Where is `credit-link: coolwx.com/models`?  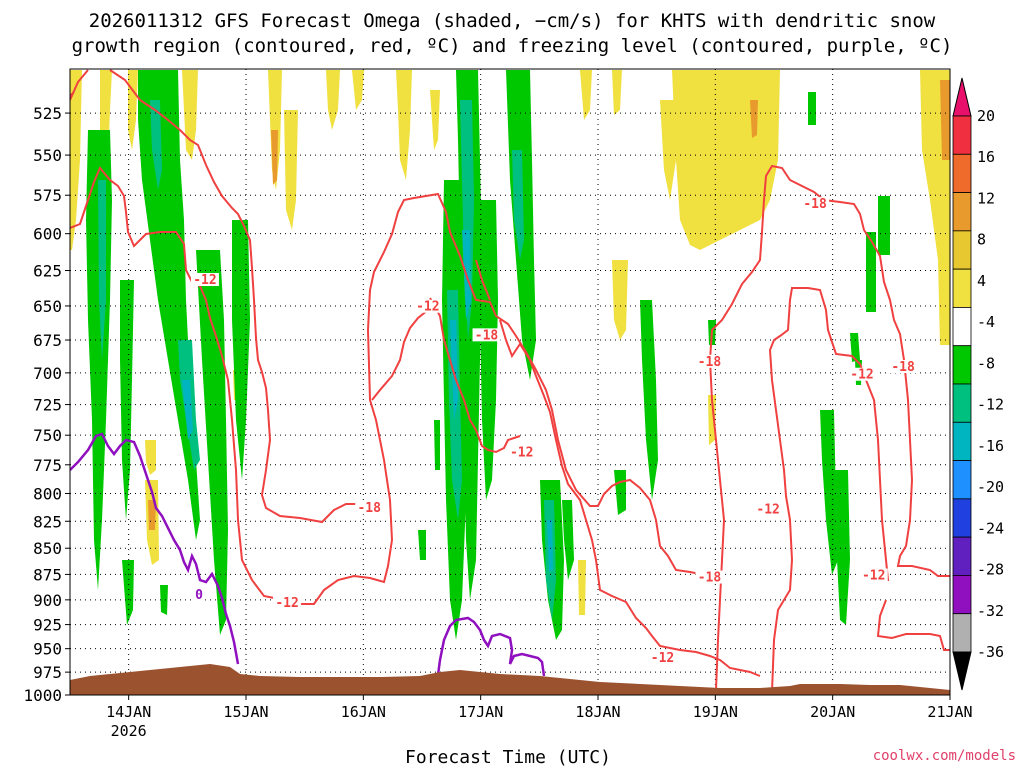 credit-link: coolwx.com/models is located at coordinates (944, 756).